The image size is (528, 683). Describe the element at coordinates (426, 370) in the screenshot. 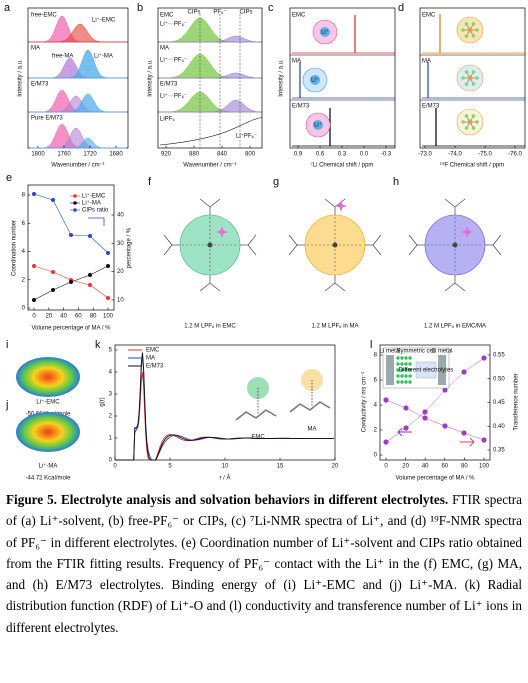

I see `electrolyte-box` at that location.